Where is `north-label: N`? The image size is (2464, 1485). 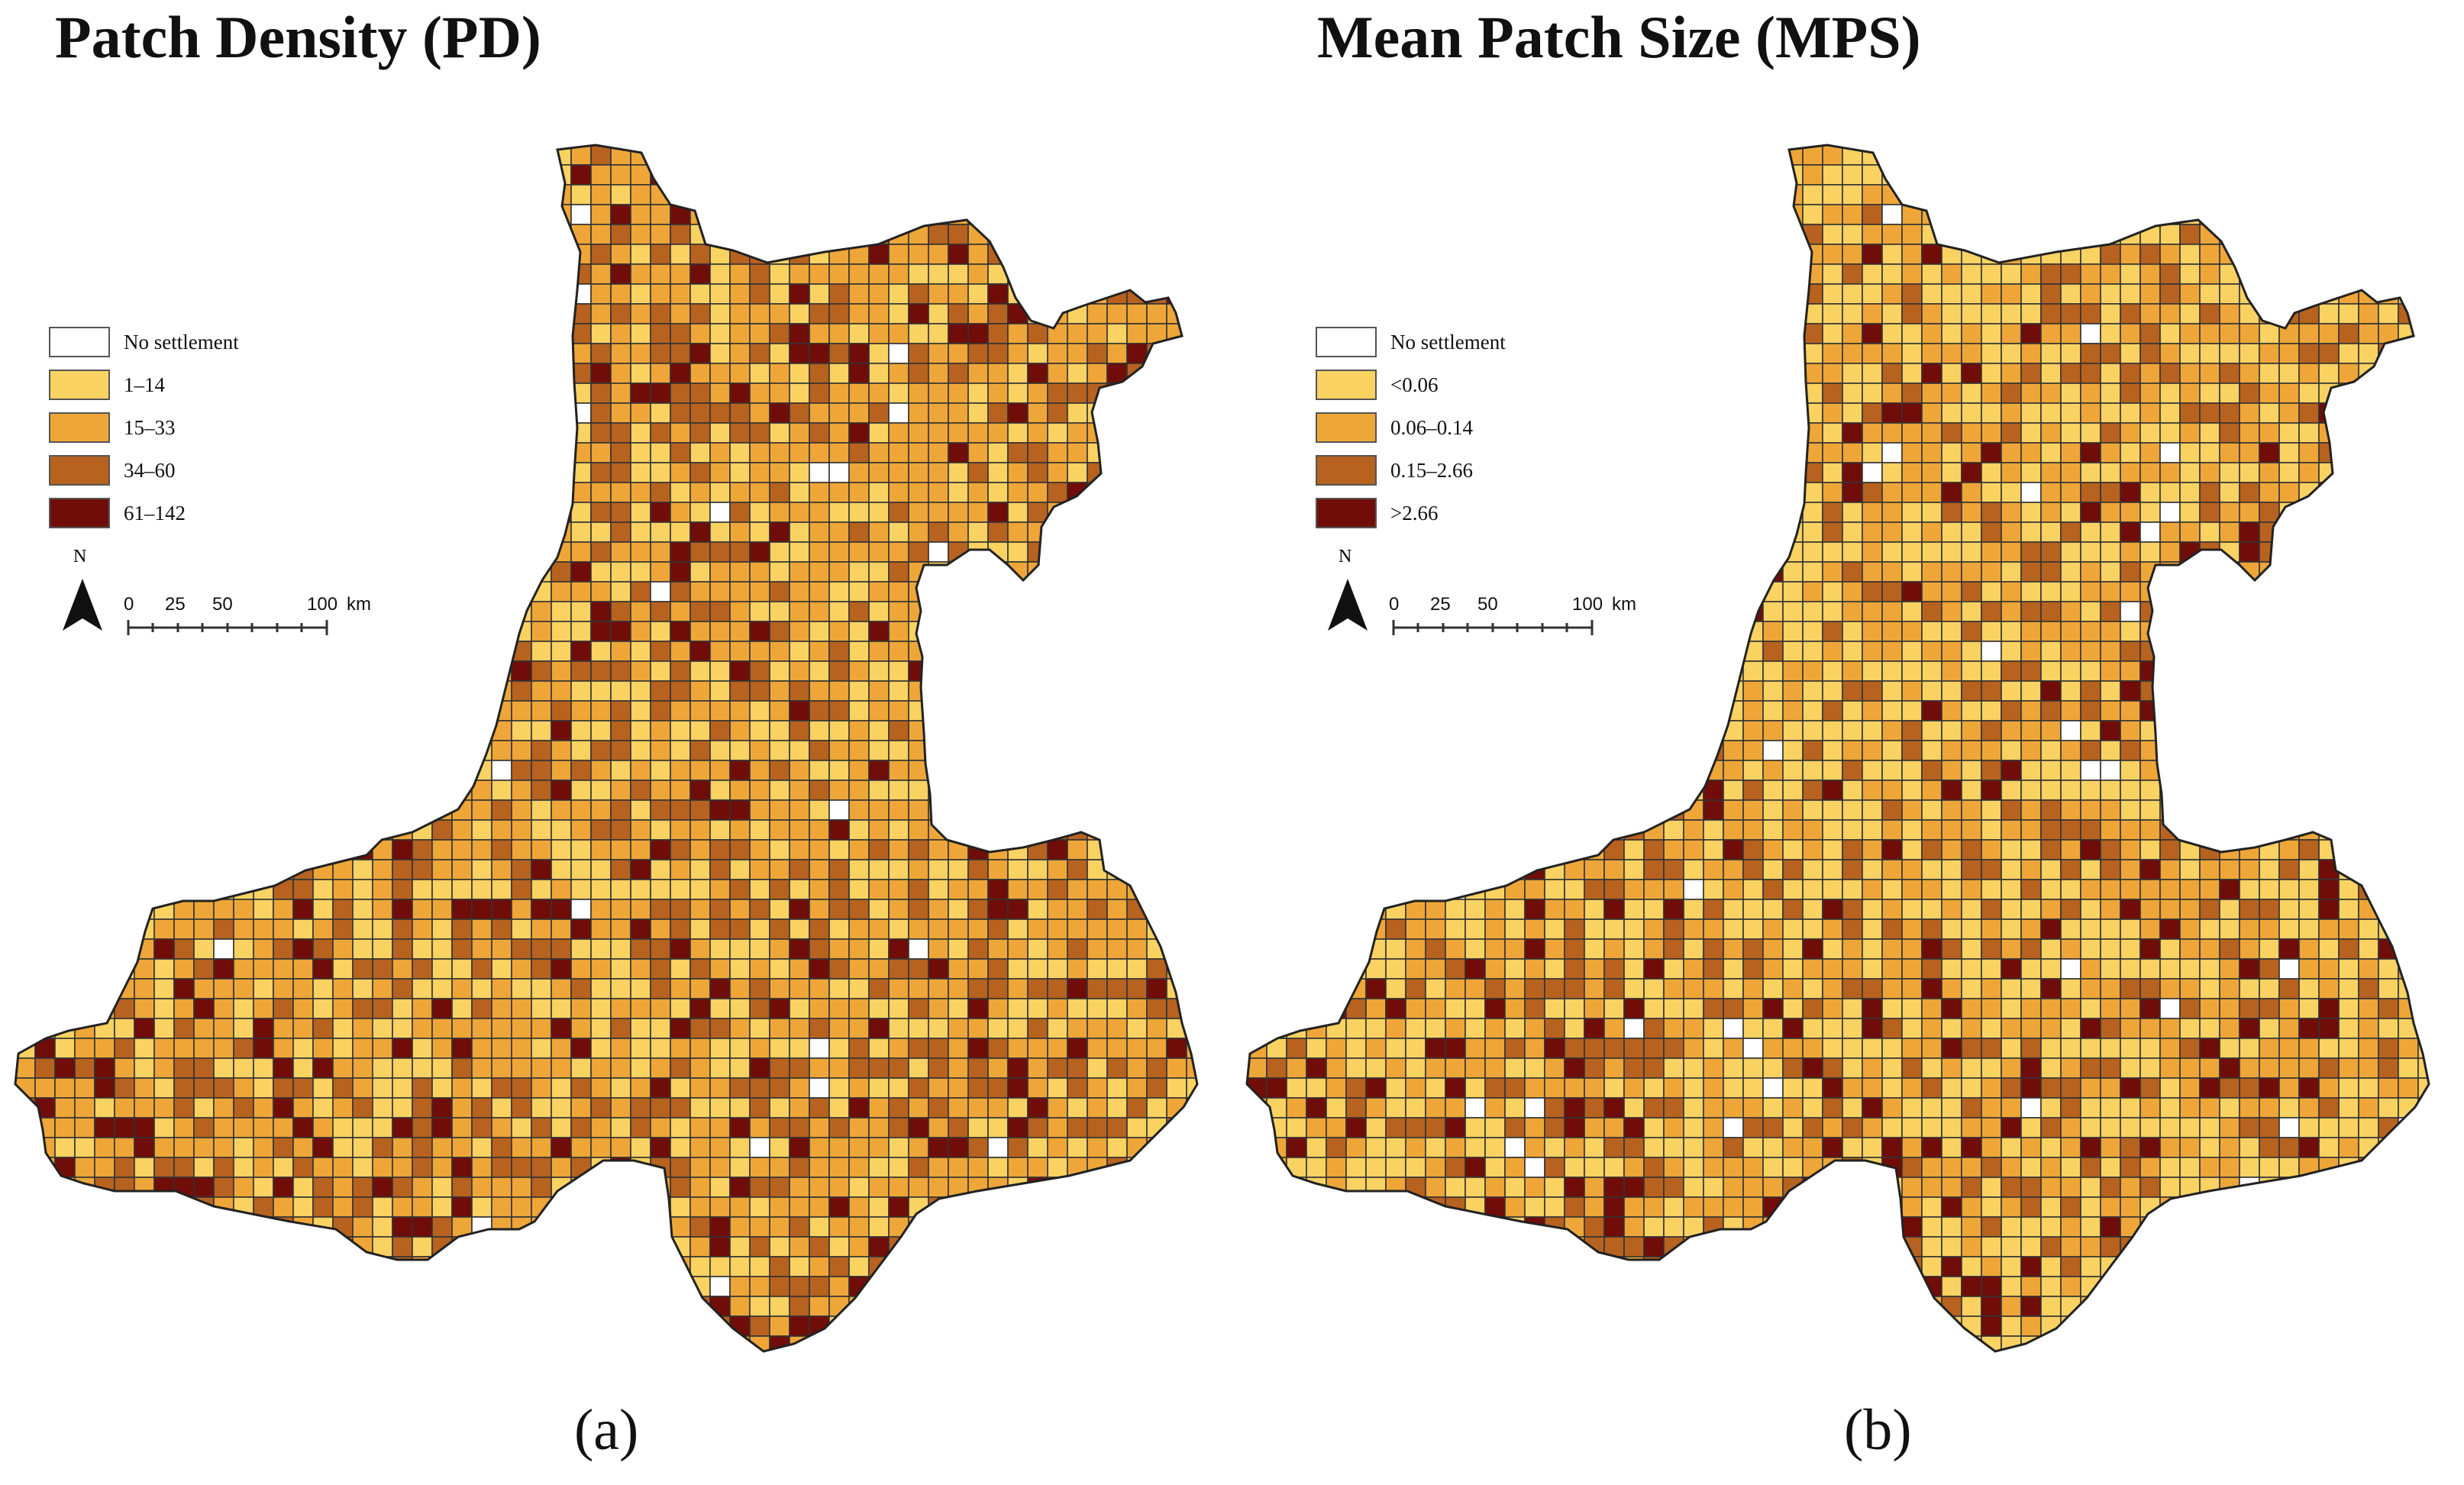
north-label: N is located at coordinates (80, 557).